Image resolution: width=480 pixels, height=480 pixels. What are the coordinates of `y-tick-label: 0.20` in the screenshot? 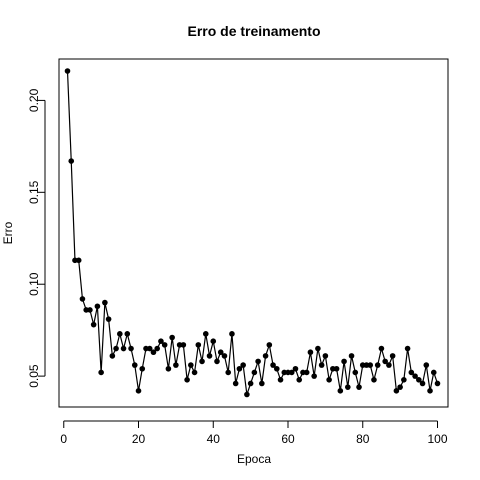 It's located at (34, 100).